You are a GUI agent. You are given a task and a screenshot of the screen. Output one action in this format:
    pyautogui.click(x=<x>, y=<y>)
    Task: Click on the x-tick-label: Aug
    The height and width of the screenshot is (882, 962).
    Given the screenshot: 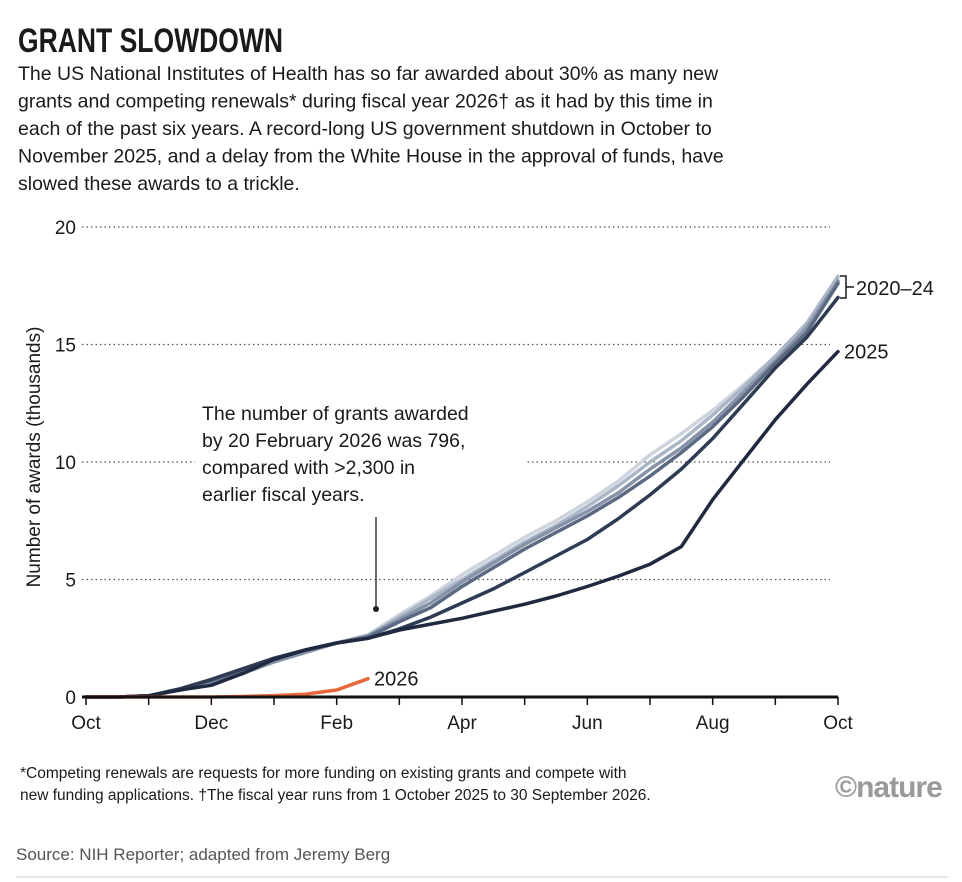 What is the action you would take?
    pyautogui.click(x=713, y=723)
    